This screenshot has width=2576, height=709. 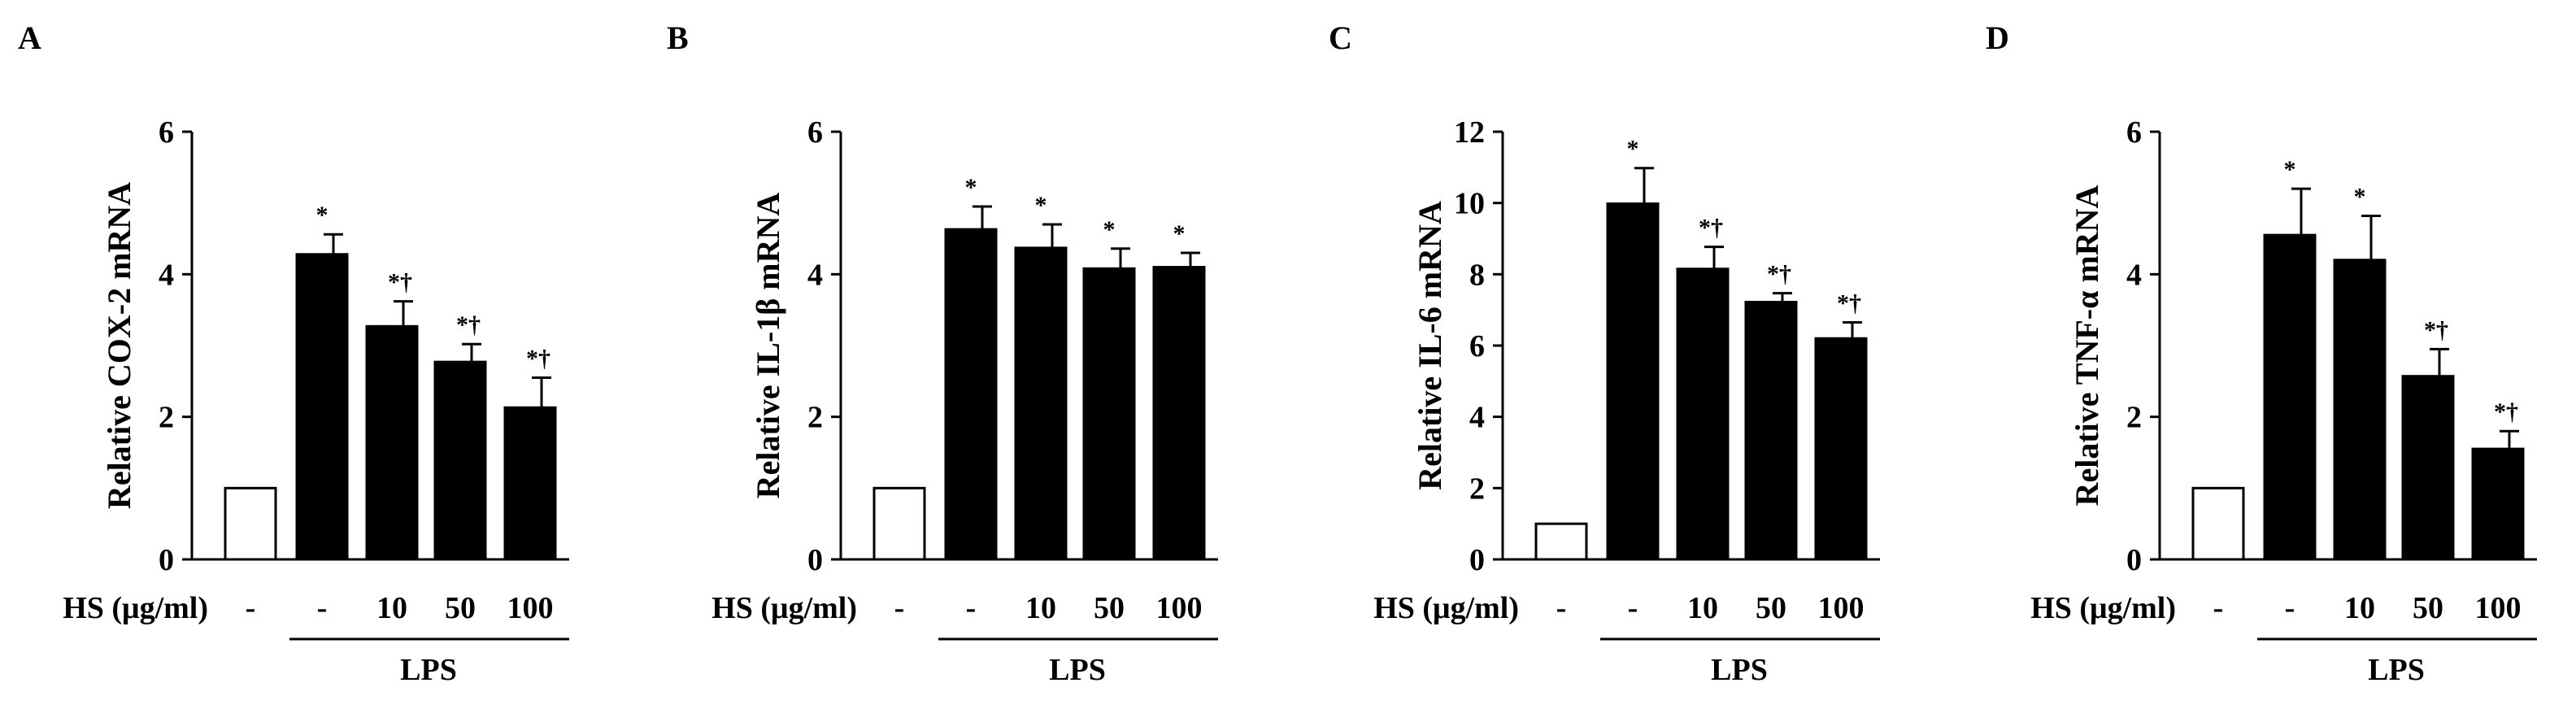 What do you see at coordinates (1341, 38) in the screenshot?
I see `panel-letter: C` at bounding box center [1341, 38].